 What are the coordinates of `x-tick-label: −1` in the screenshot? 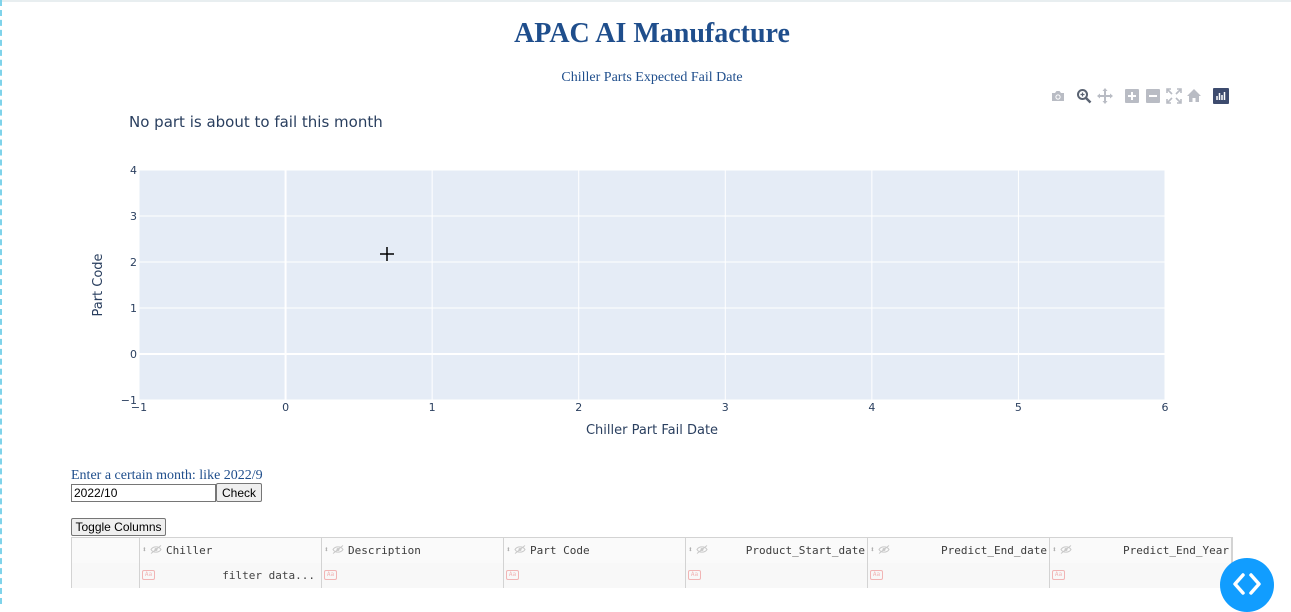 It's located at (139, 407).